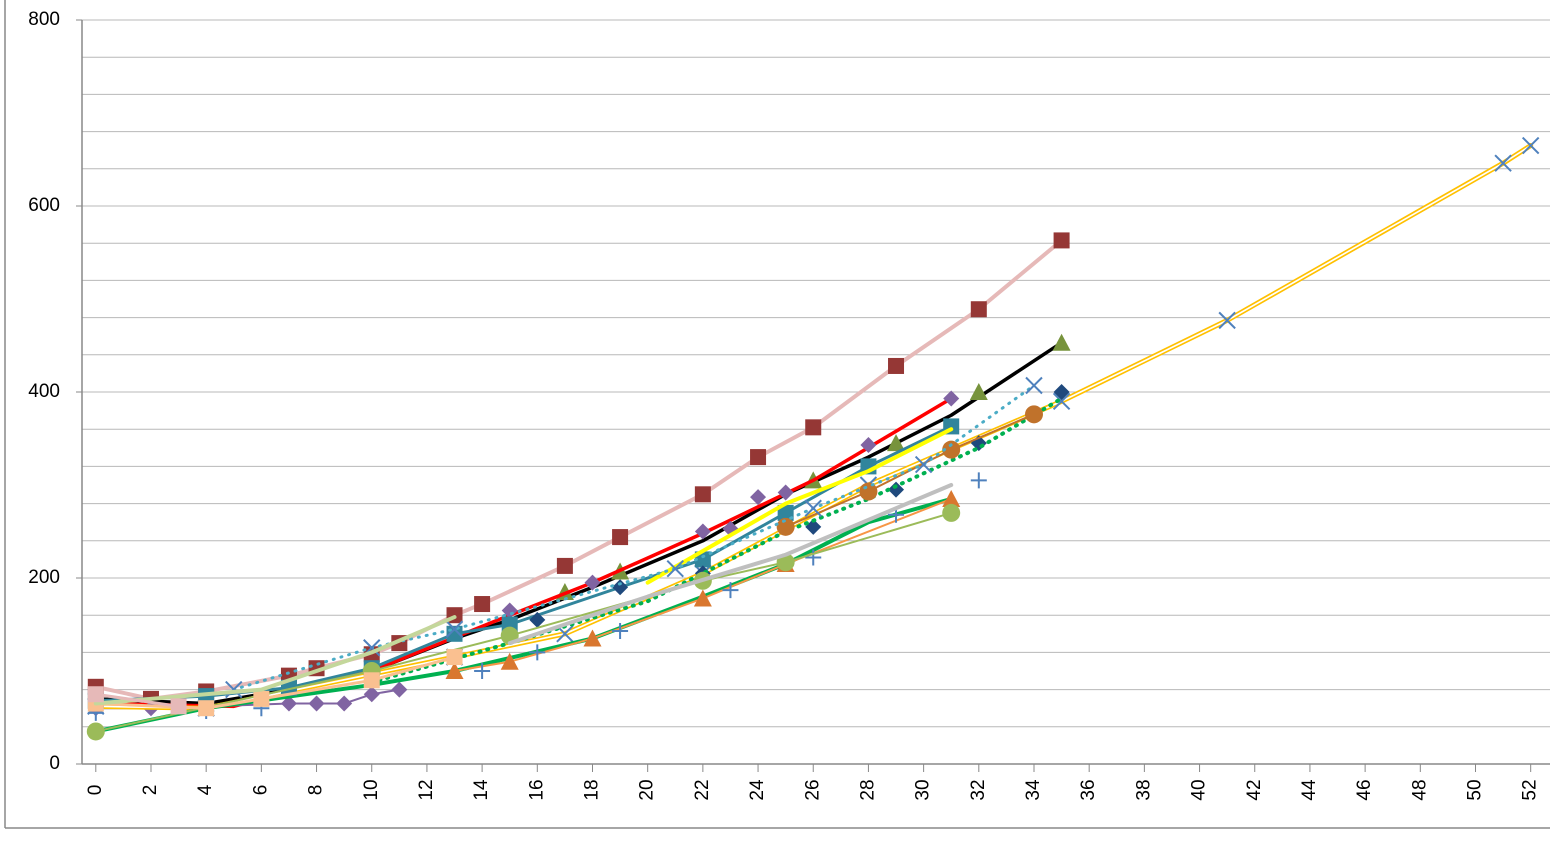 The width and height of the screenshot is (1550, 847). What do you see at coordinates (426, 789) in the screenshot?
I see `x-tick-label: 12` at bounding box center [426, 789].